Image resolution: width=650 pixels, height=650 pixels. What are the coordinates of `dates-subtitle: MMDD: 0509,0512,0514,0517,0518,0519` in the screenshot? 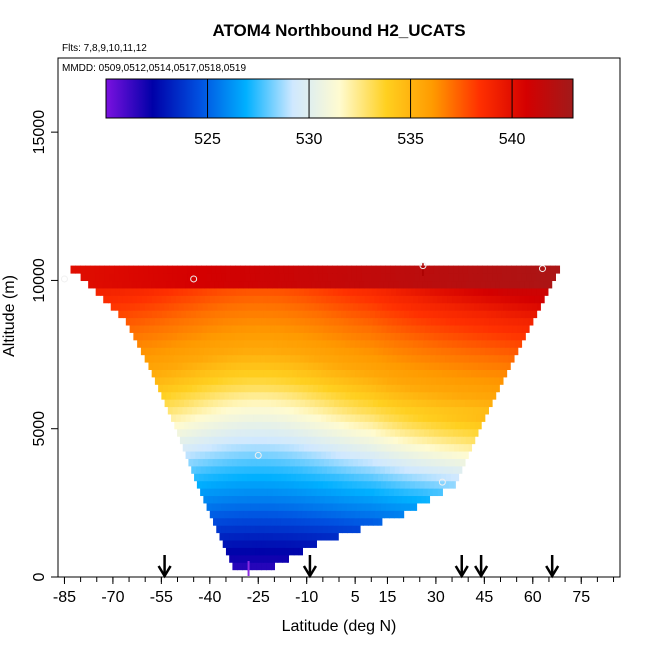 It's located at (154, 68).